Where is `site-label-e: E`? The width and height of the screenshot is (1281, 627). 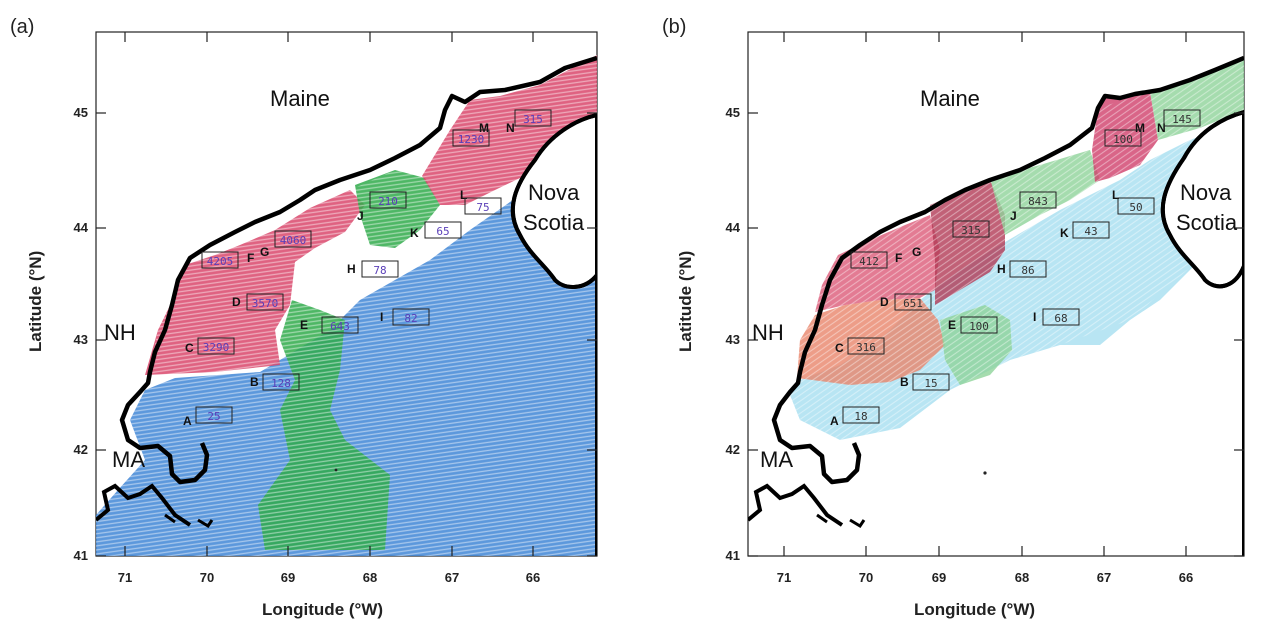 site-label-e: E is located at coordinates (952, 325).